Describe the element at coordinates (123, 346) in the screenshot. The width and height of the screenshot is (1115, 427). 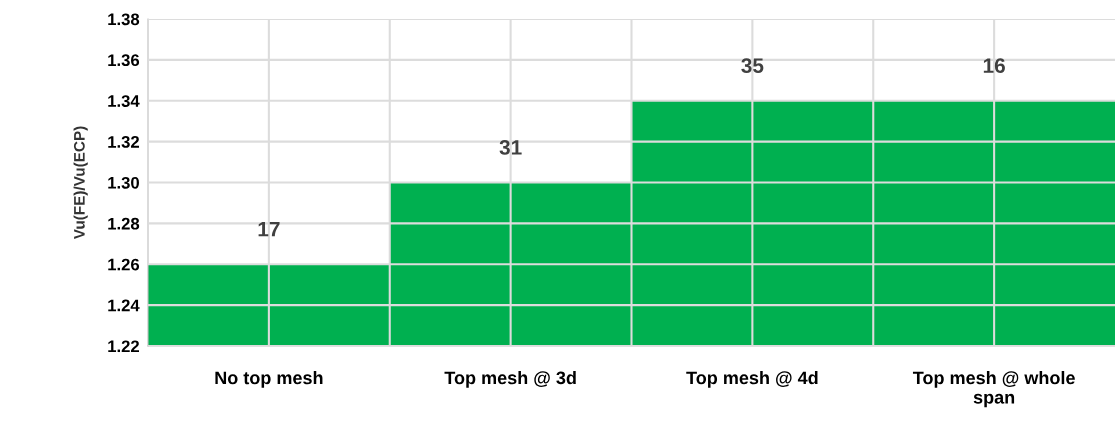
I see `y-tick-label: 1.22` at that location.